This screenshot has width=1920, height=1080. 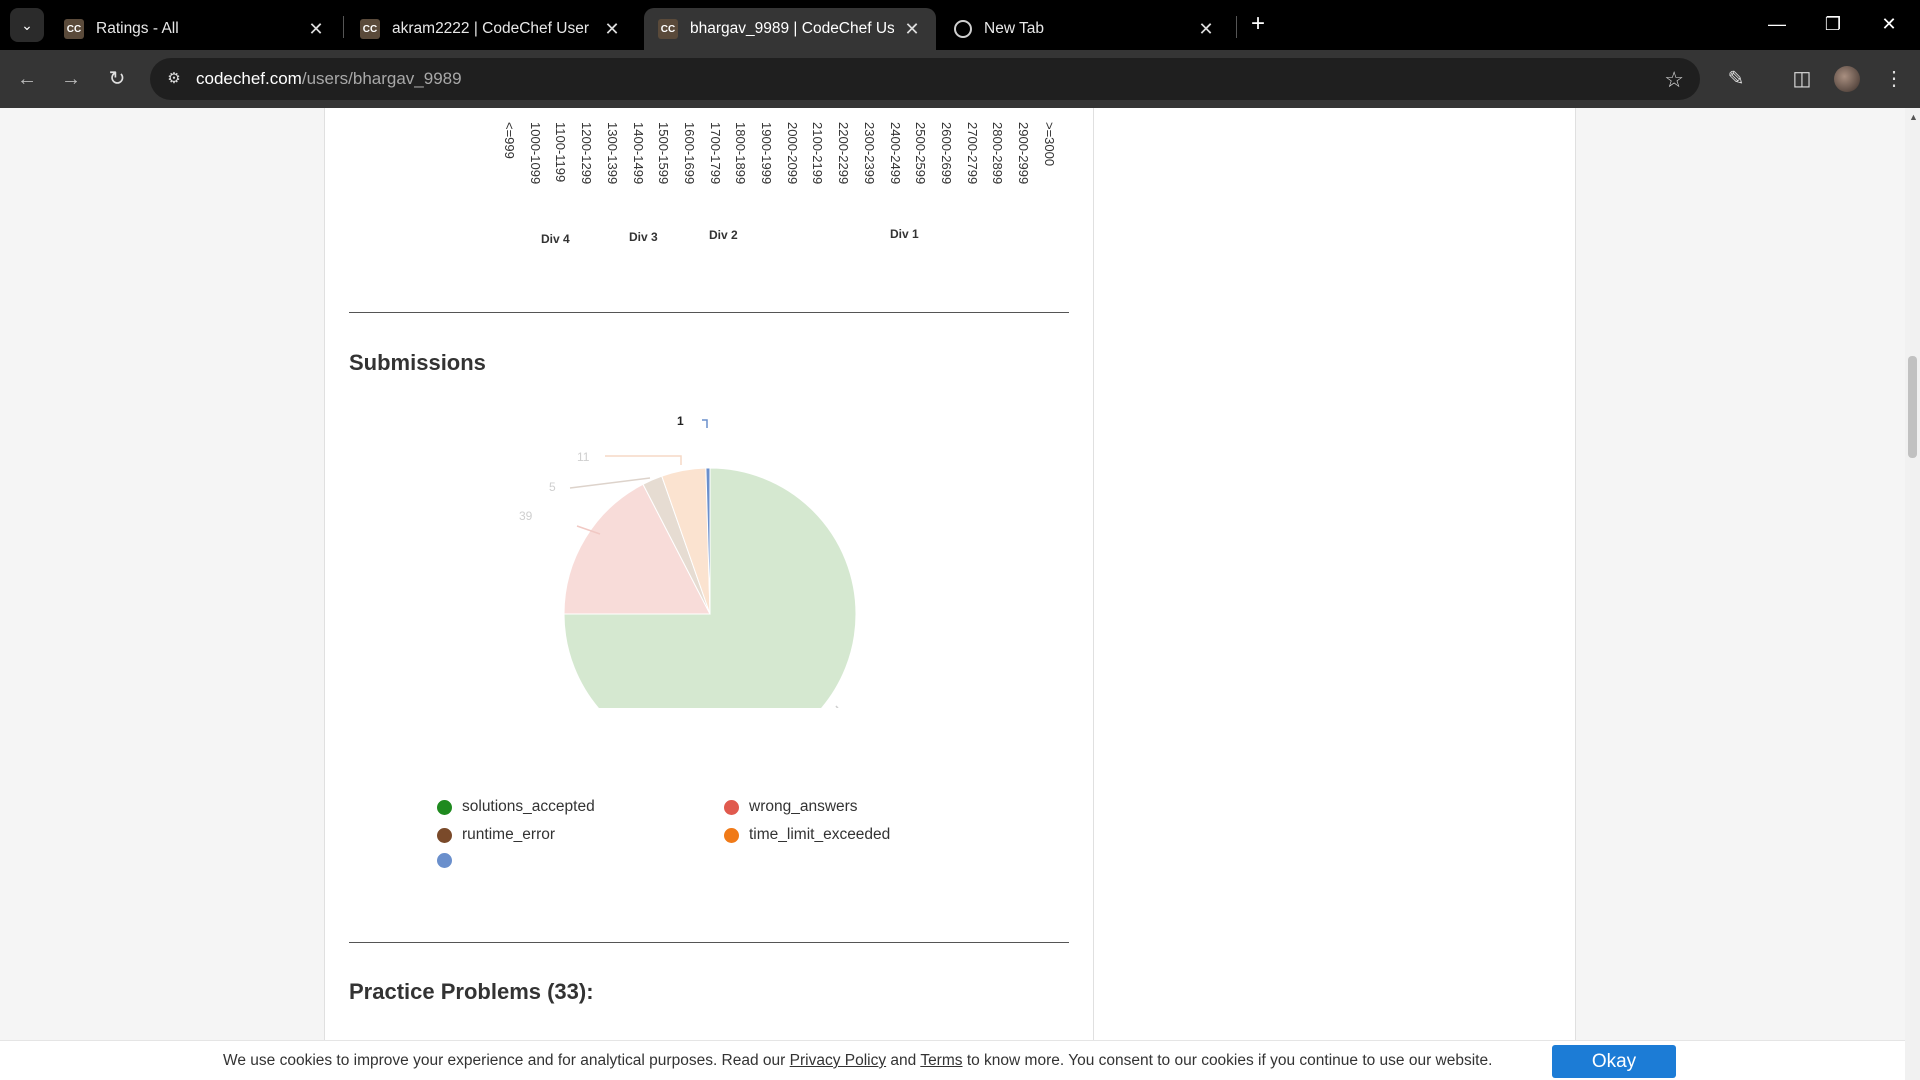 What do you see at coordinates (417, 362) in the screenshot?
I see `submissions-title: Submissions` at bounding box center [417, 362].